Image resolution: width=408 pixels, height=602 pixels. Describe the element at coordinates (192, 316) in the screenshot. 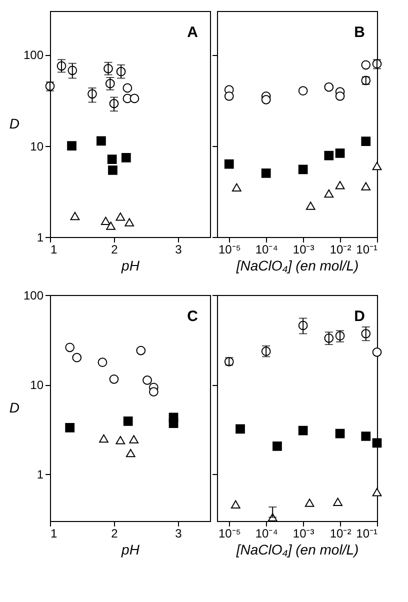

I see `annotation: C` at that location.